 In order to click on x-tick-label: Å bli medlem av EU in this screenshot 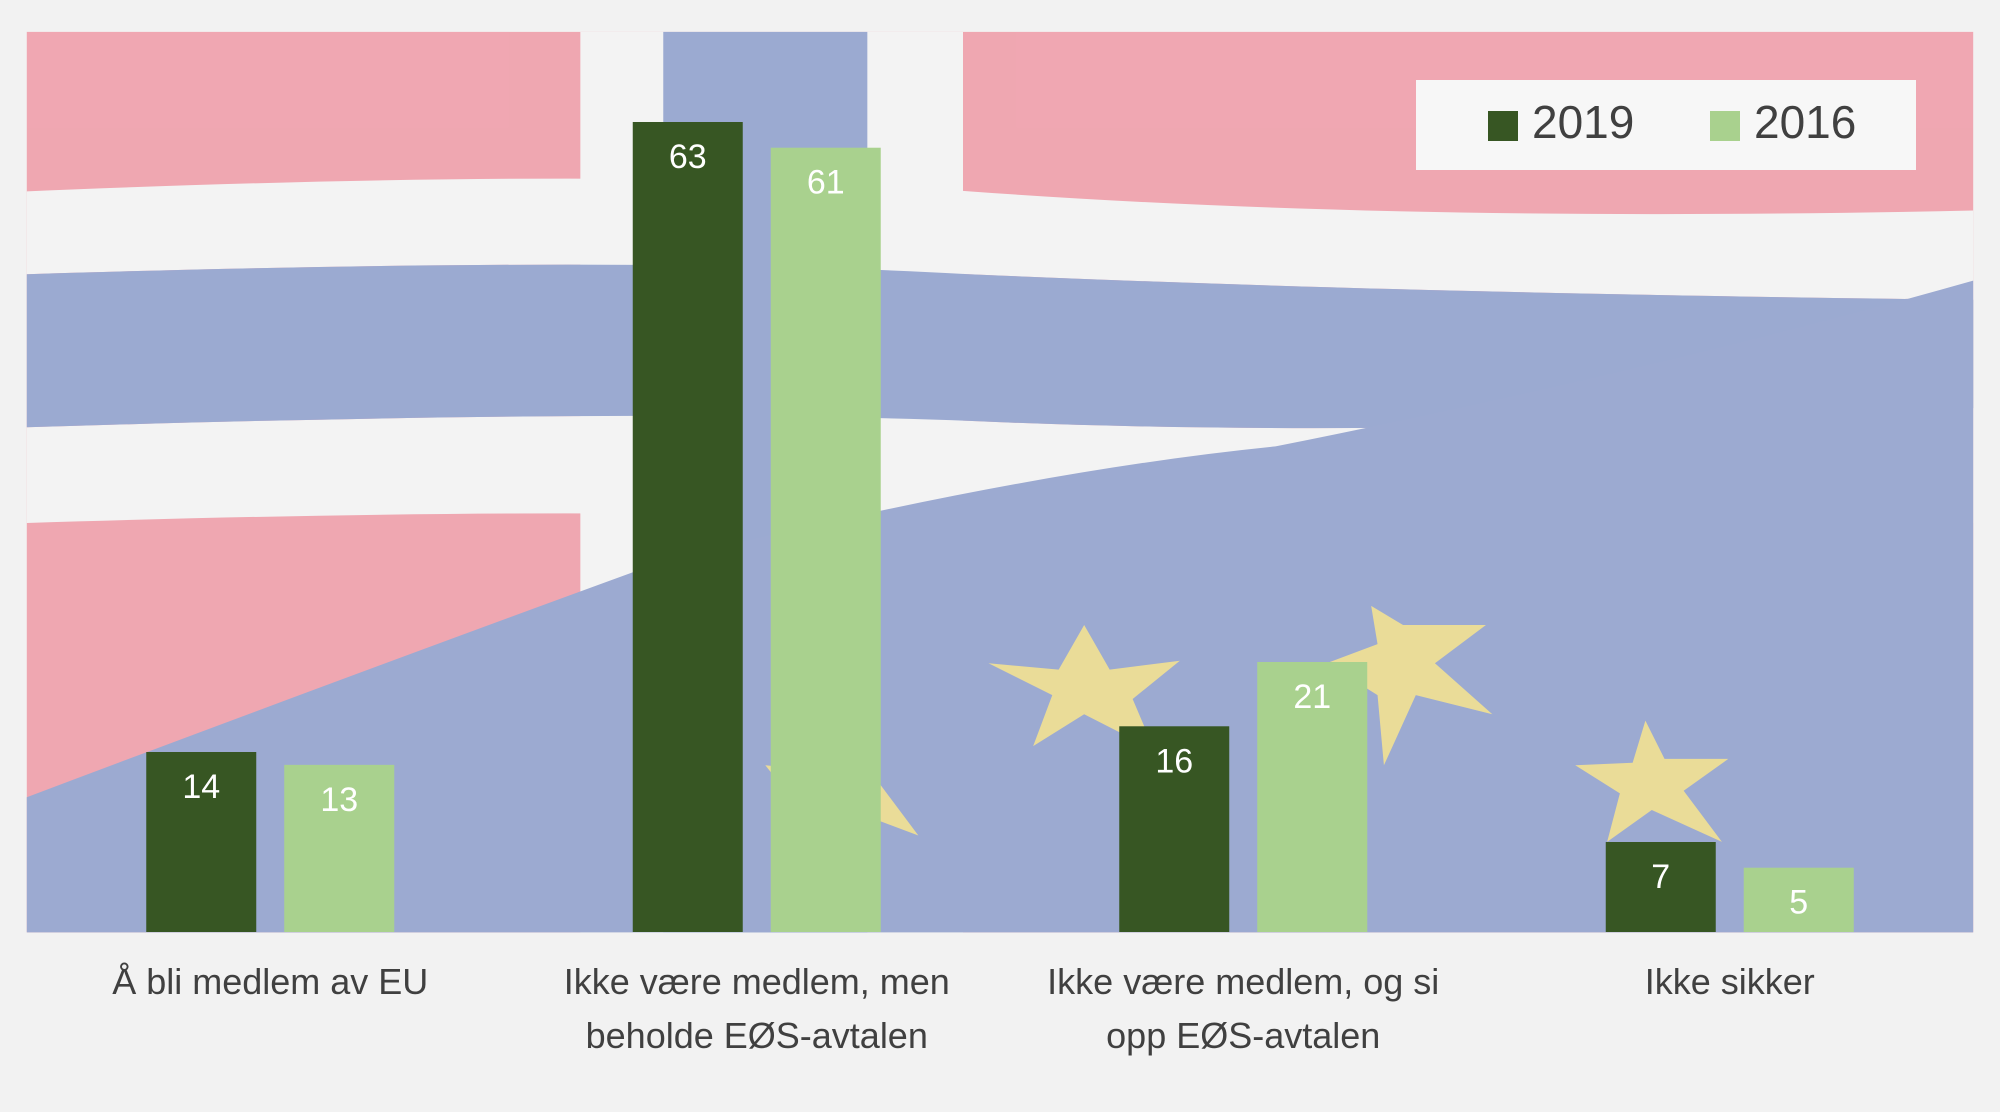, I will do `click(270, 981)`.